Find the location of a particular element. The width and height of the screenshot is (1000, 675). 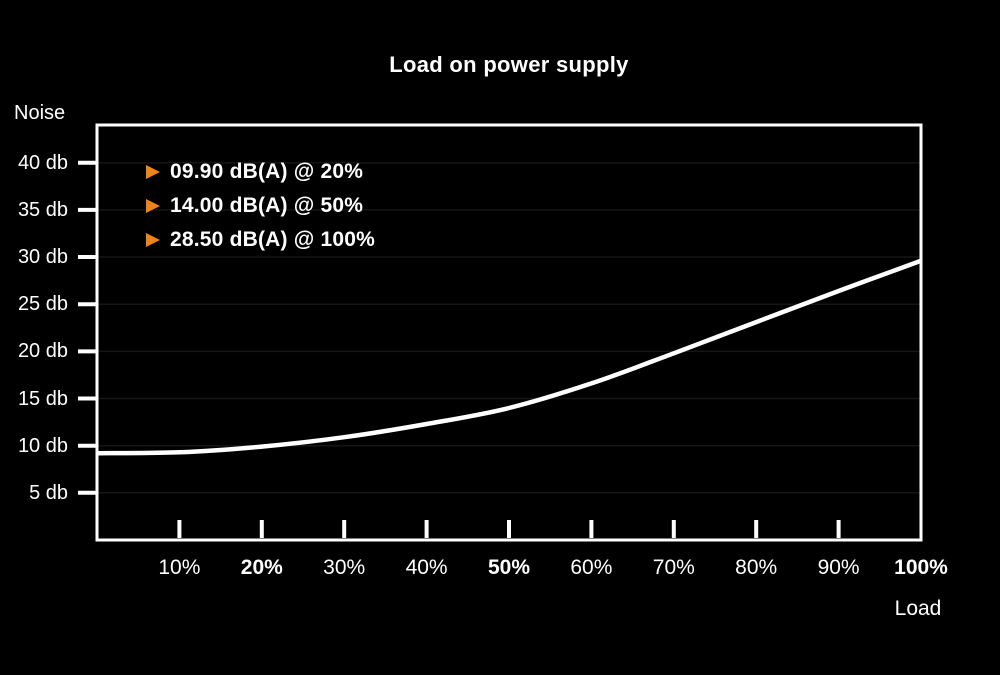

x-tick-label: 90% is located at coordinates (838, 567).